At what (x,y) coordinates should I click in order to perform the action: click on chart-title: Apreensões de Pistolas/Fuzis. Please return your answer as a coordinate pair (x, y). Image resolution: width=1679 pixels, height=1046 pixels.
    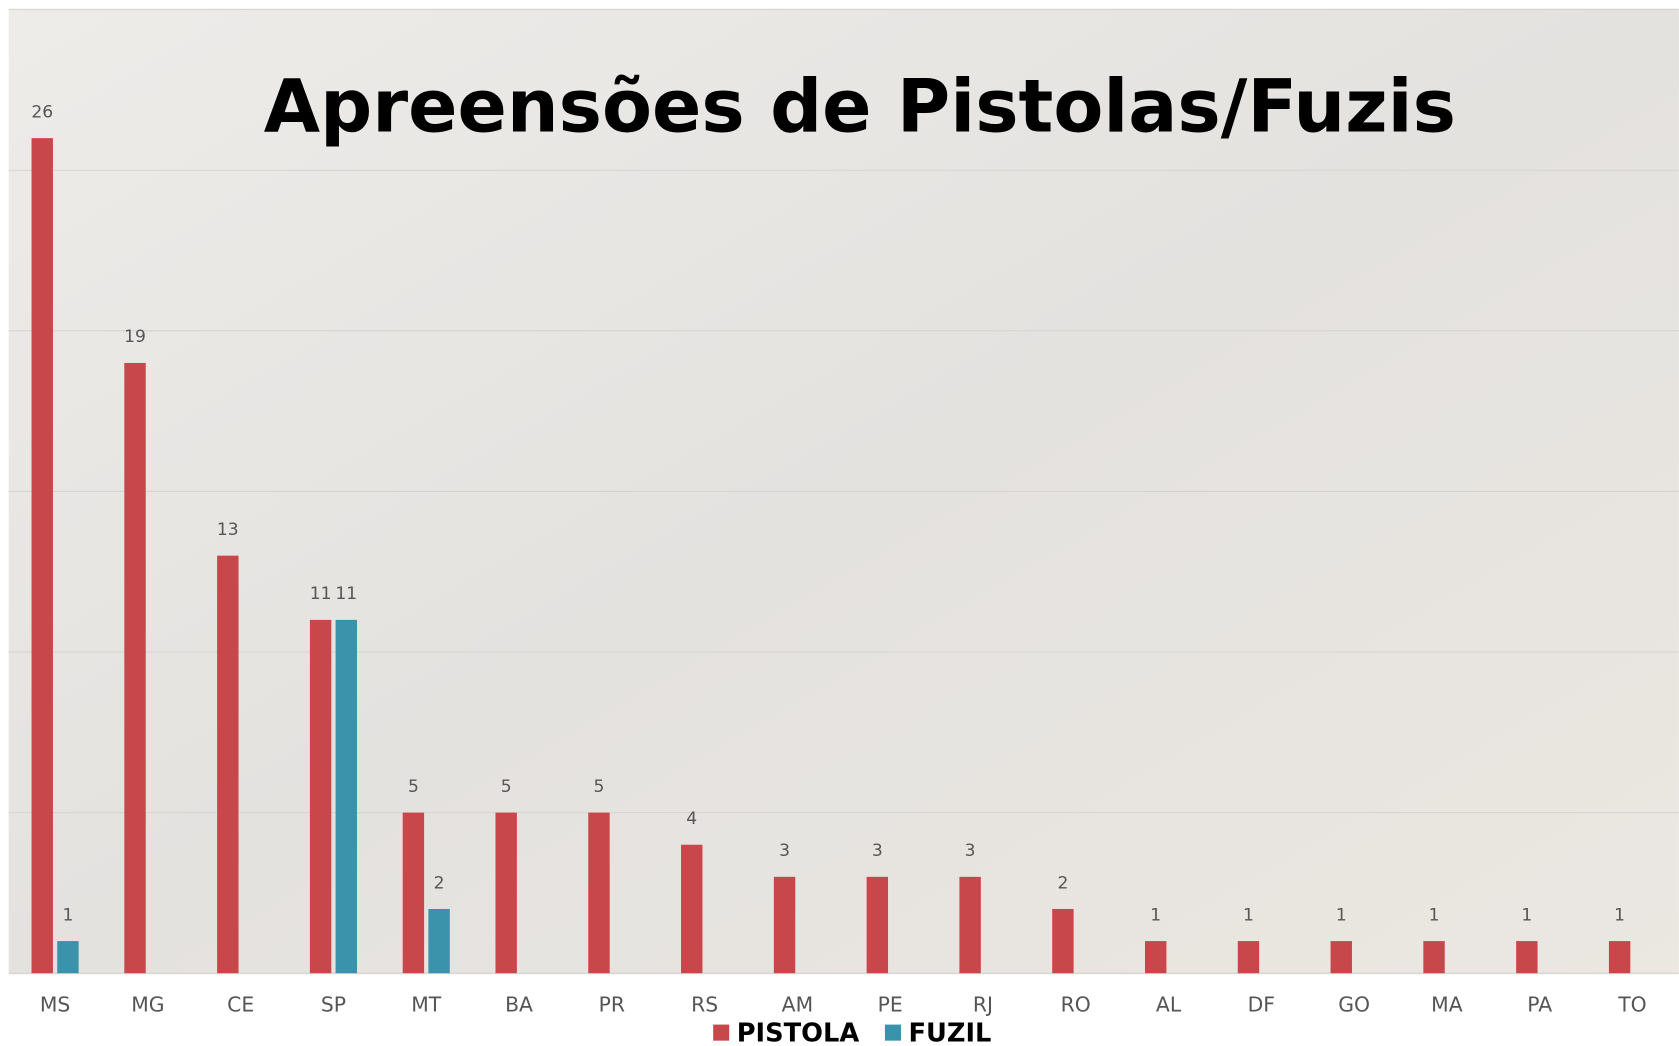
    Looking at the image, I should click on (860, 106).